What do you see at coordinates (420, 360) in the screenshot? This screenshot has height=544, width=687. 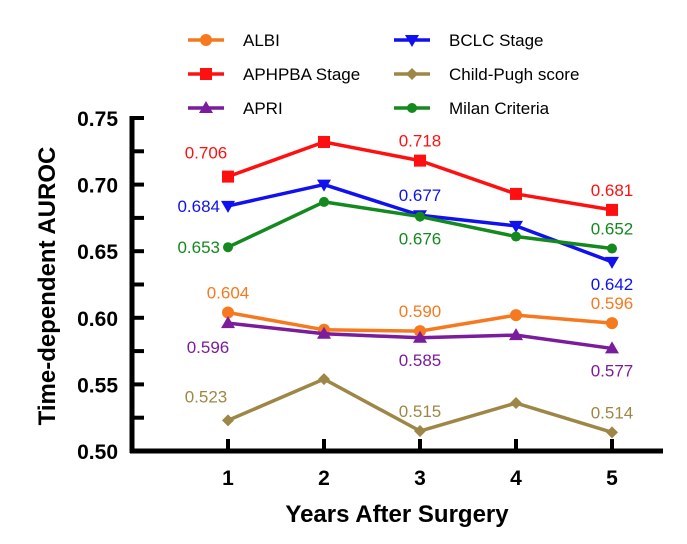 I see `apri-data-label: 0.585` at bounding box center [420, 360].